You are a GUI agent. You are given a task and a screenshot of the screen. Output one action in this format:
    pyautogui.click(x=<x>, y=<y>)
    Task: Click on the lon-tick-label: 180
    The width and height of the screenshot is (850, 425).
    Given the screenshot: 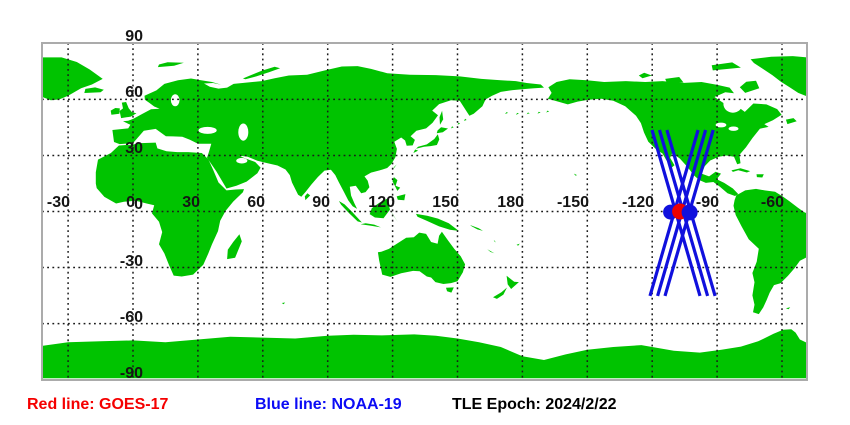 What is the action you would take?
    pyautogui.click(x=510, y=202)
    